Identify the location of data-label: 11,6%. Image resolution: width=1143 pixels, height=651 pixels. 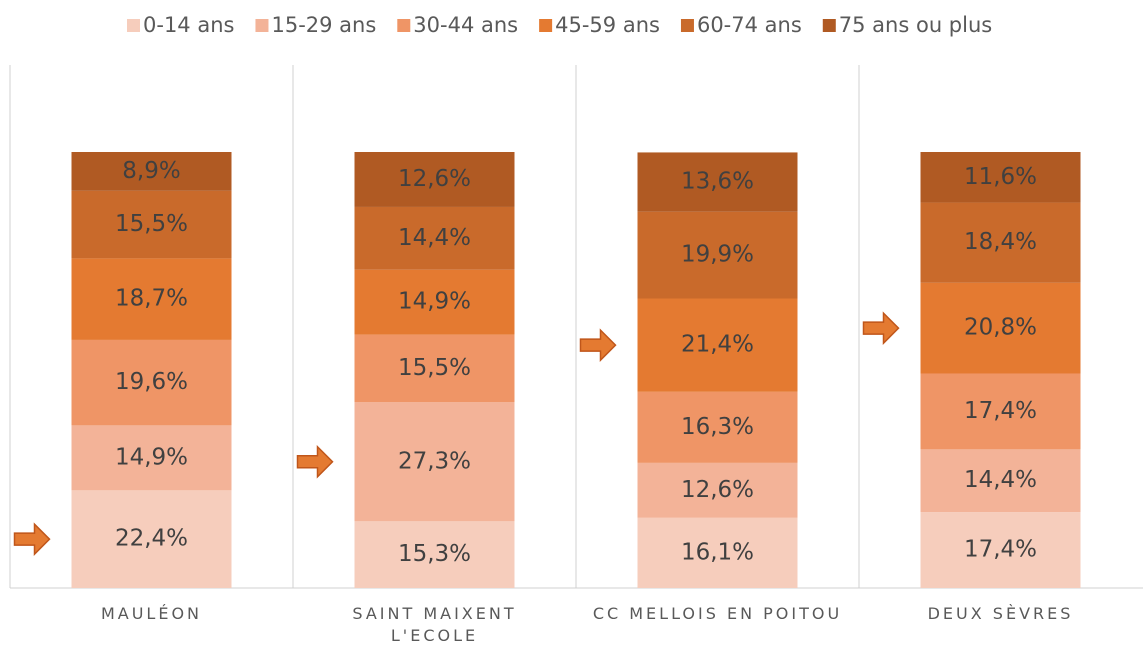
(1000, 177).